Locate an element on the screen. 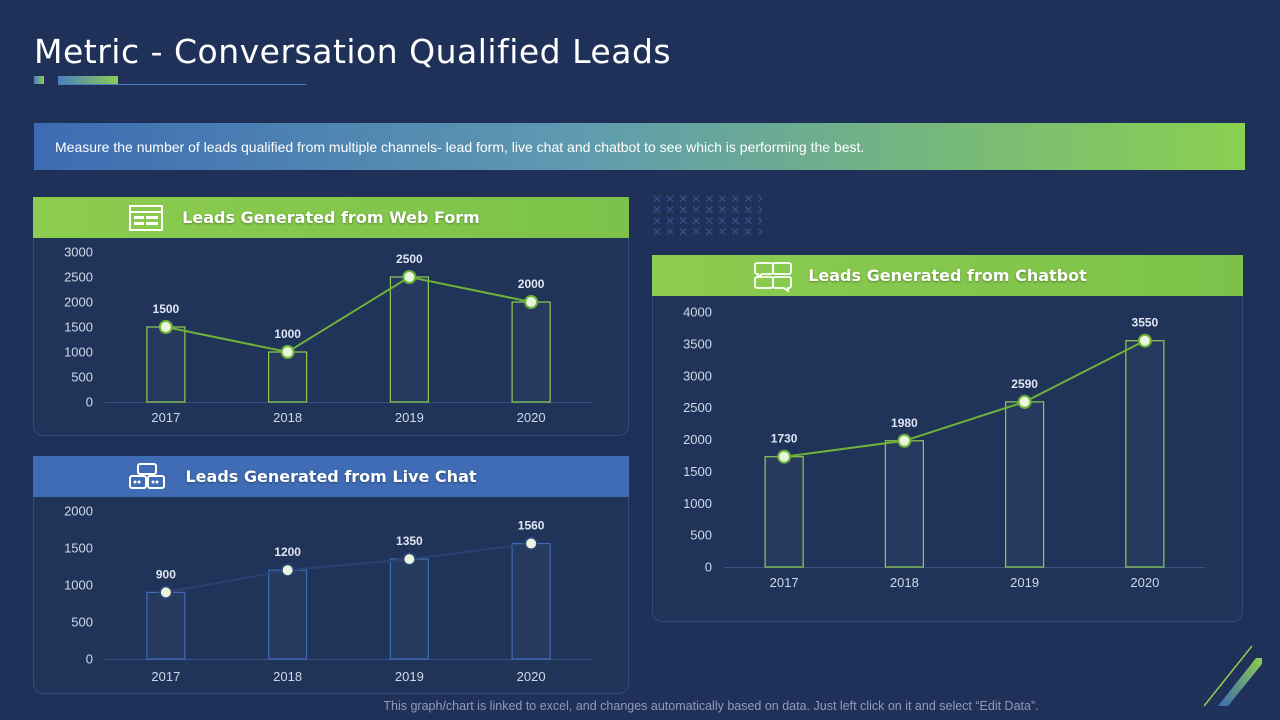 The image size is (1280, 720). title-accent is located at coordinates (179, 81).